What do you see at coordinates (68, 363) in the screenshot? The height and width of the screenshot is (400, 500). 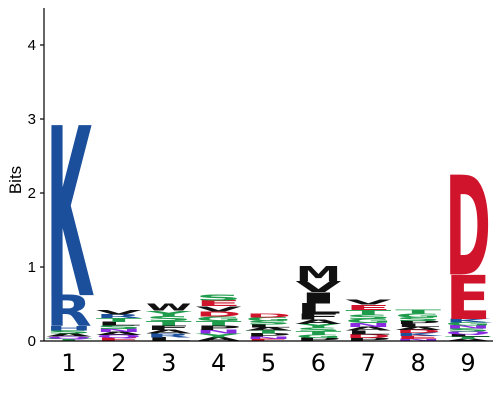 I see `position-label: 1` at bounding box center [68, 363].